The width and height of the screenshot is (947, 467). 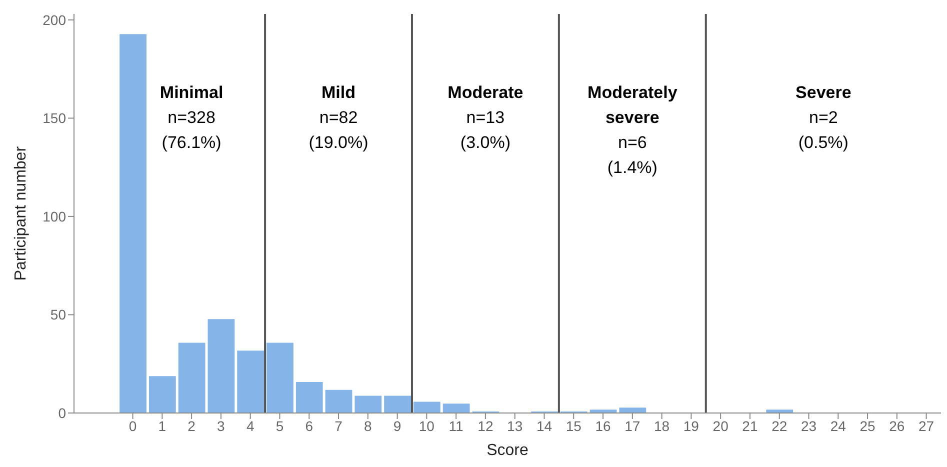 I want to click on x-tick-label: 4, so click(x=250, y=426).